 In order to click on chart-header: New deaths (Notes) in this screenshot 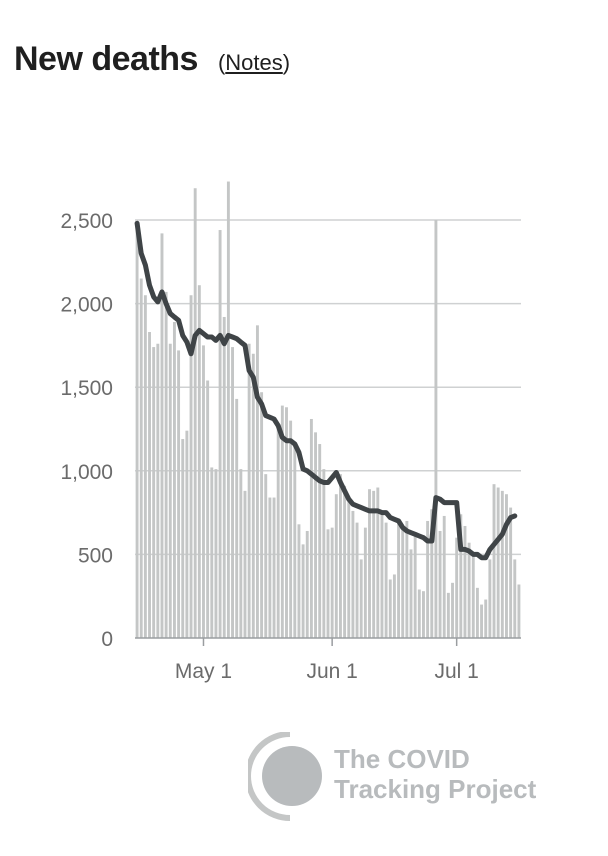, I will do `click(152, 59)`.